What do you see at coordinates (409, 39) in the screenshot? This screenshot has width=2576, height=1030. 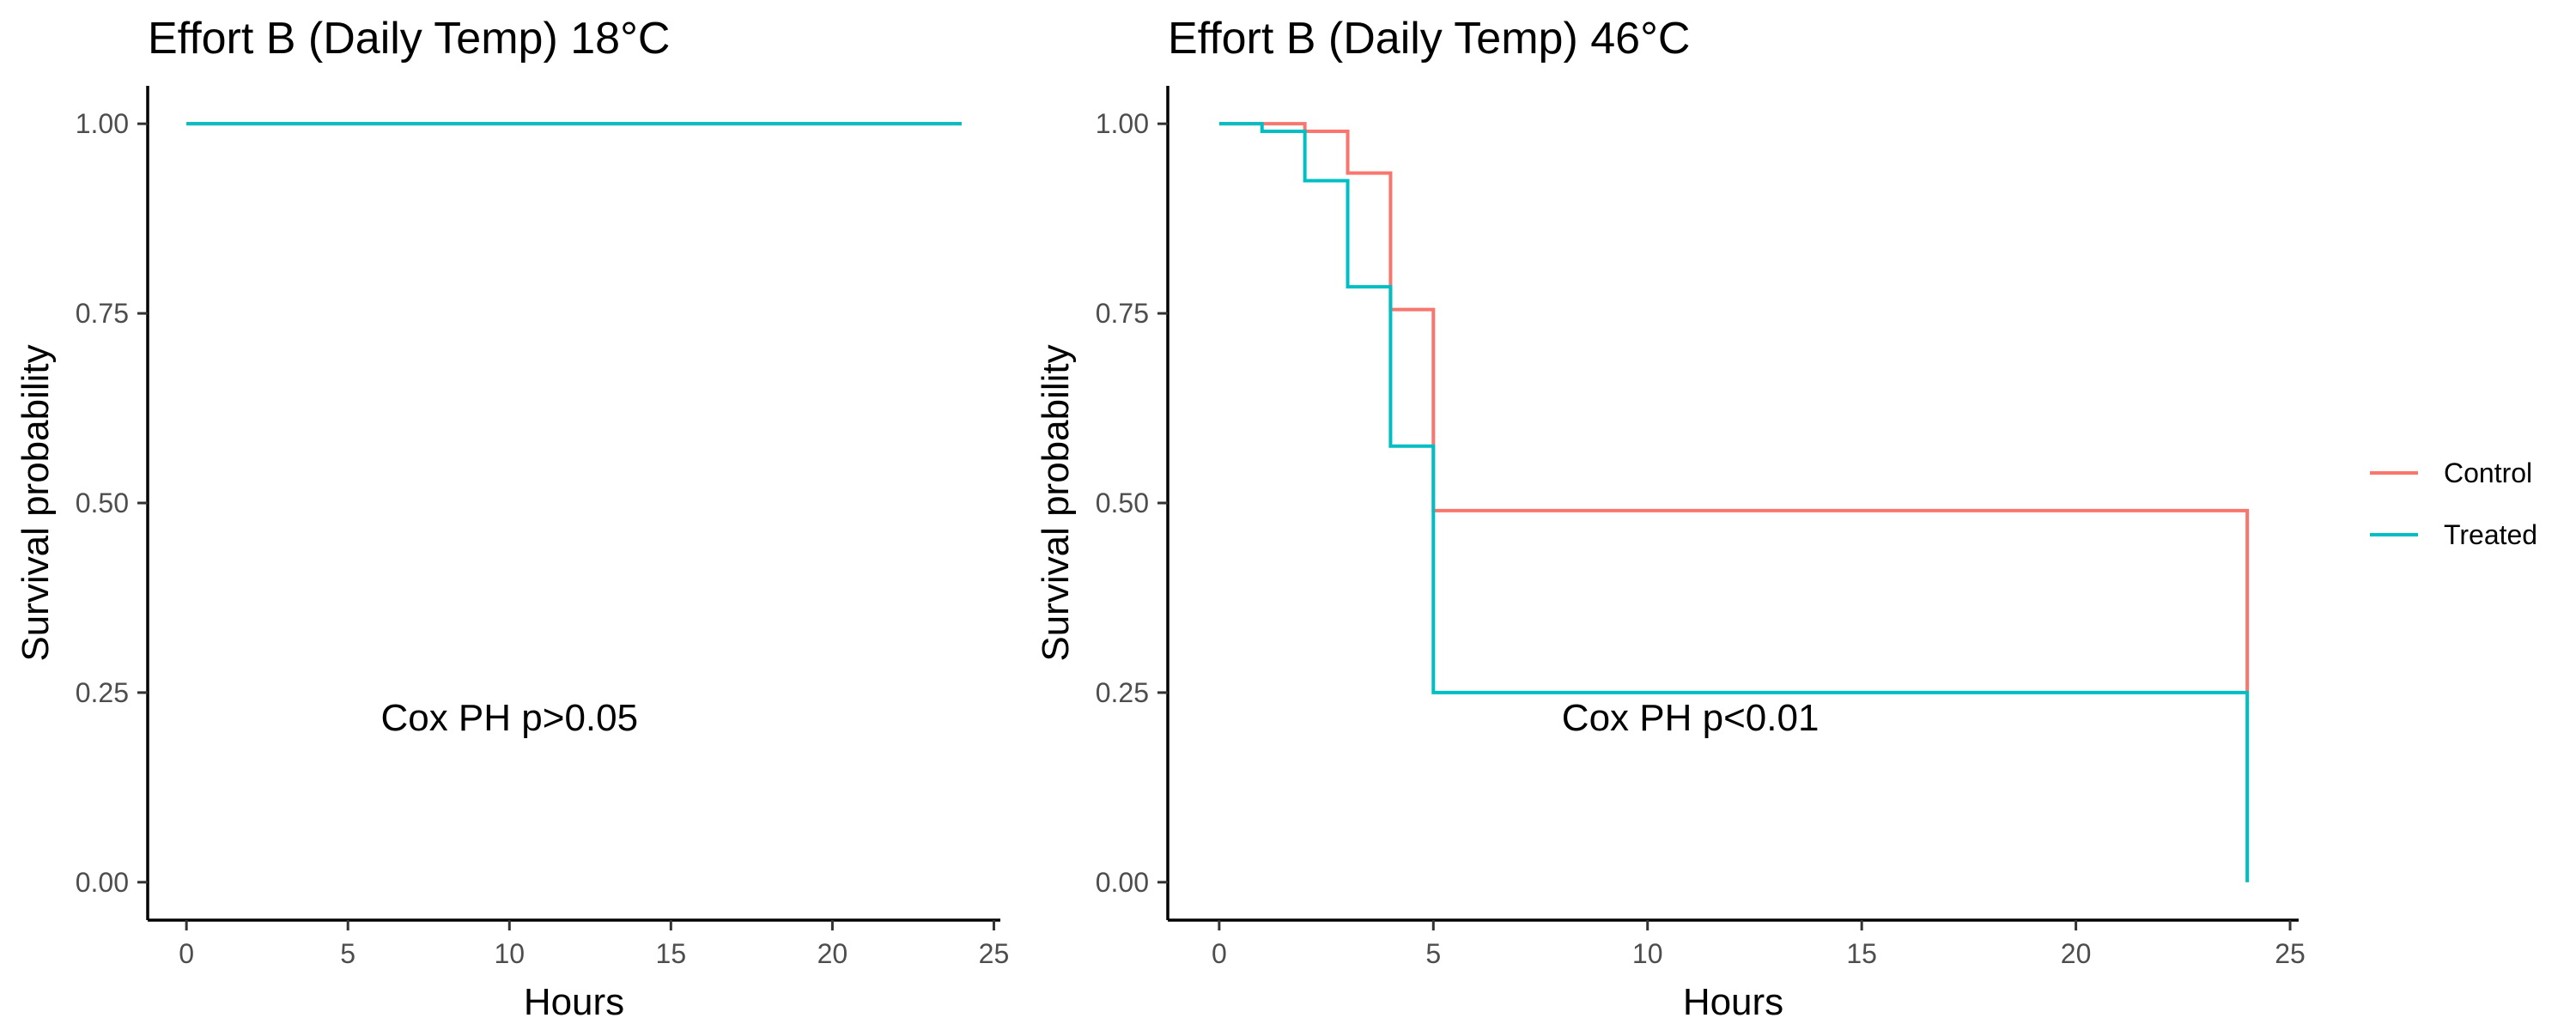 I see `chart-title: Effort B (Daily Temp) 18°C` at bounding box center [409, 39].